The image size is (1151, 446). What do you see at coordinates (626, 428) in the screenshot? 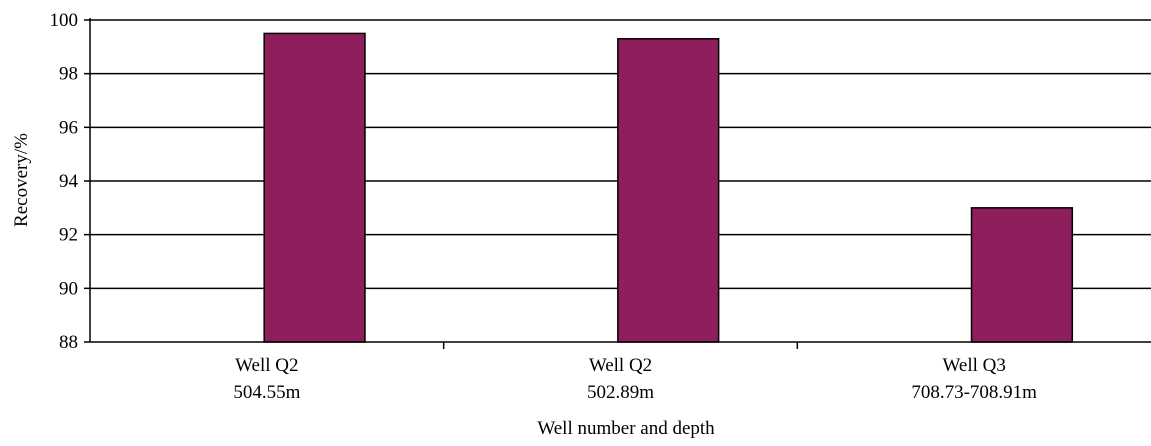
I see `x-axis-label: Well number and depth` at bounding box center [626, 428].